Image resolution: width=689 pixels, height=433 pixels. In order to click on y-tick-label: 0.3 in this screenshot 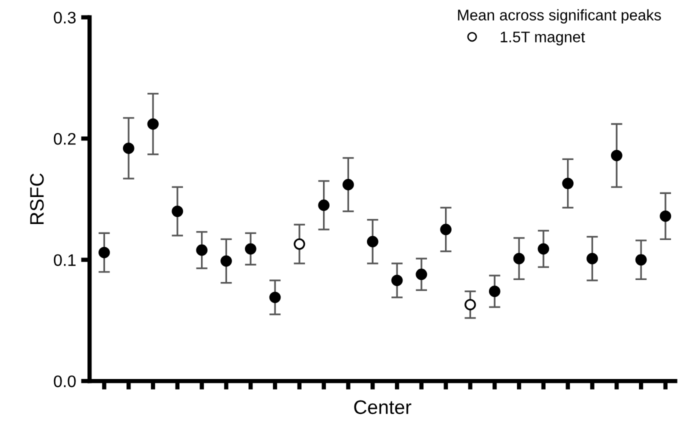, I will do `click(65, 18)`.